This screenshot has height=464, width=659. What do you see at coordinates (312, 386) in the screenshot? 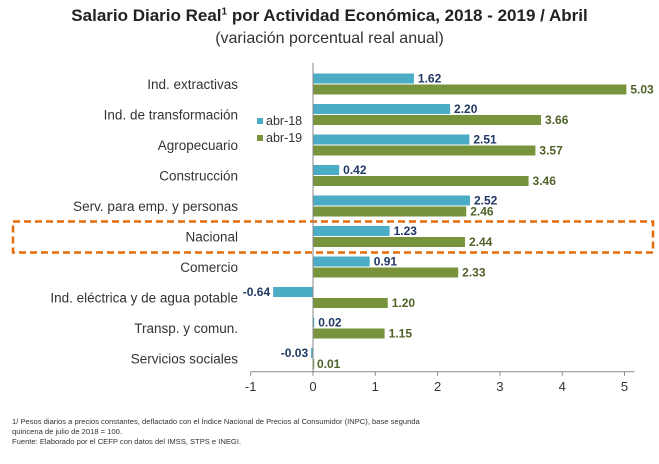
I see `x-tick-label-0: 0` at bounding box center [312, 386].